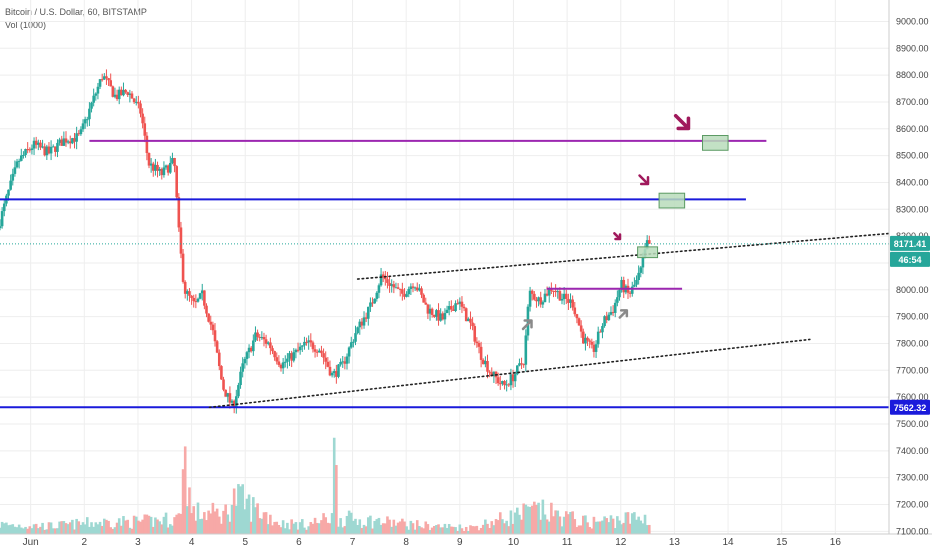 The width and height of the screenshot is (932, 550). Describe the element at coordinates (912, 182) in the screenshot. I see `price-tick-label: 8400.00` at that location.